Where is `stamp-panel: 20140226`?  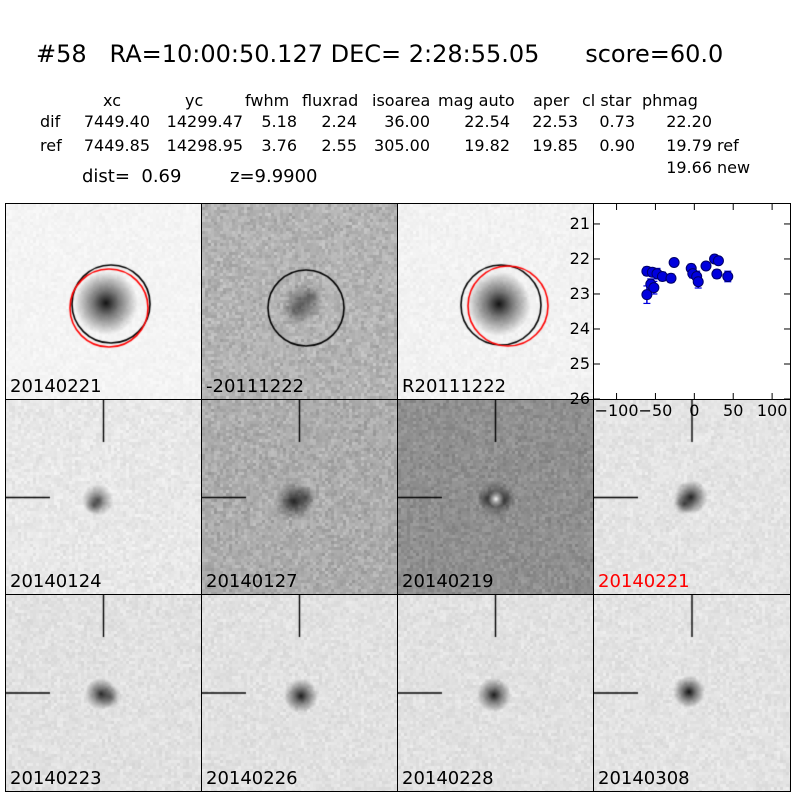
stamp-panel: 20140226 is located at coordinates (300, 693).